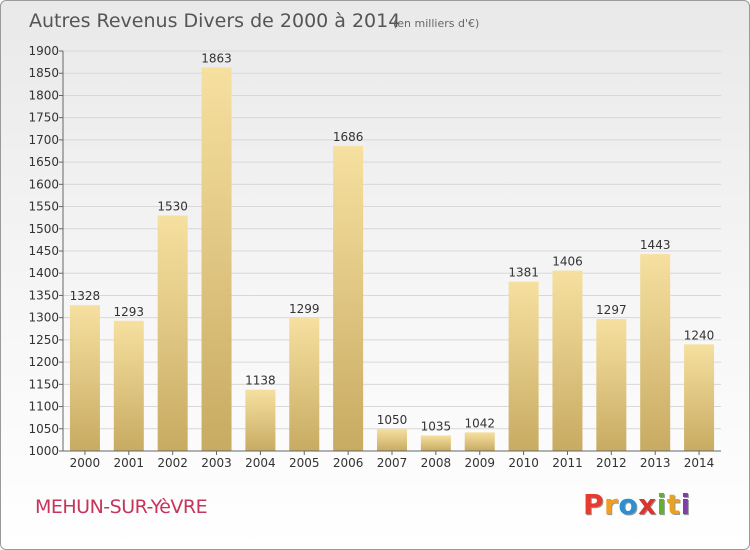  Describe the element at coordinates (43, 207) in the screenshot. I see `y-tick-label: 1550` at that location.